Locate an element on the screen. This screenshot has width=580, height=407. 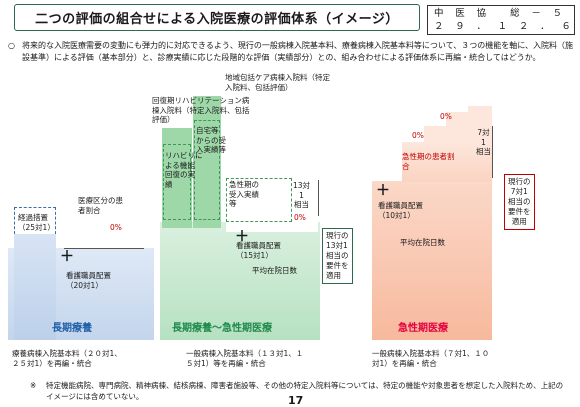
right-zero-percent-2: 0% is located at coordinates (446, 116).